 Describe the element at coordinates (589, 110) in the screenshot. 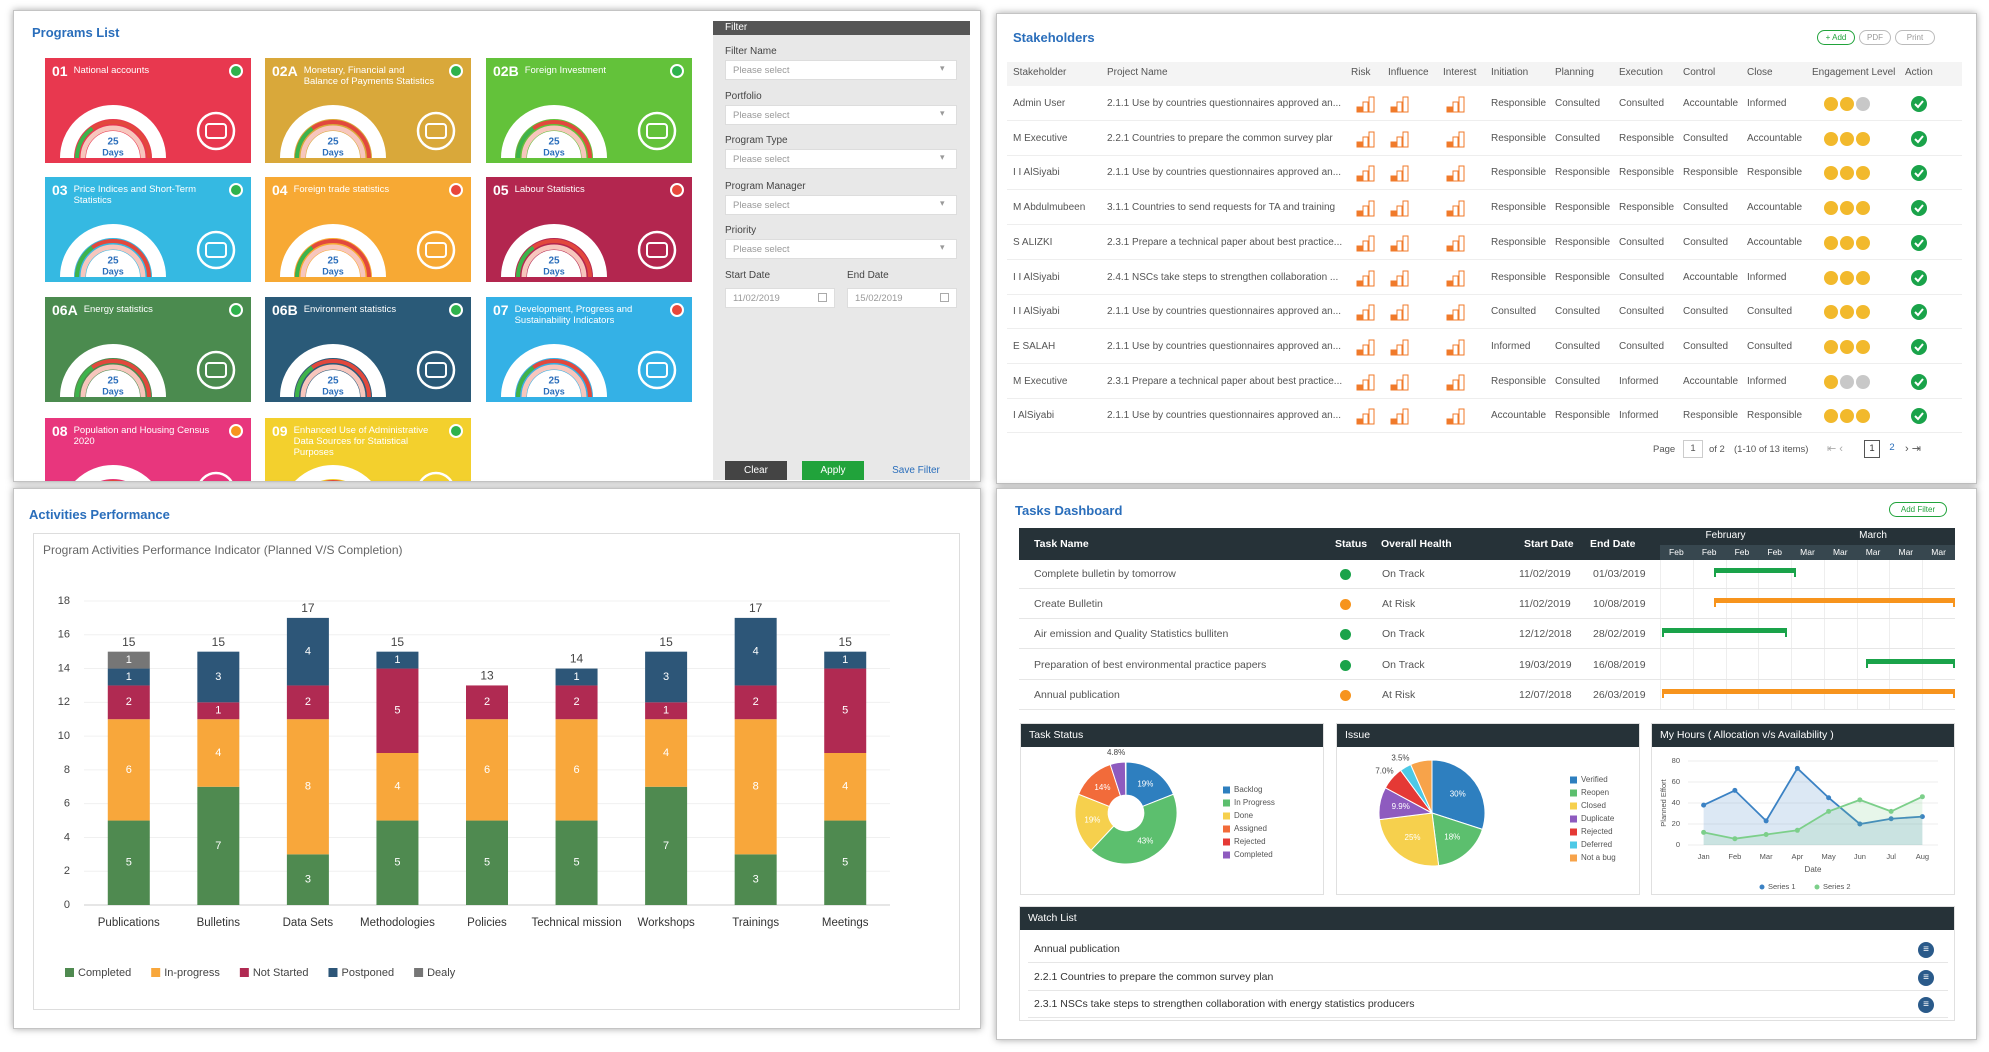

I see `program-card: 02B Foreign Investment 25 Days` at that location.